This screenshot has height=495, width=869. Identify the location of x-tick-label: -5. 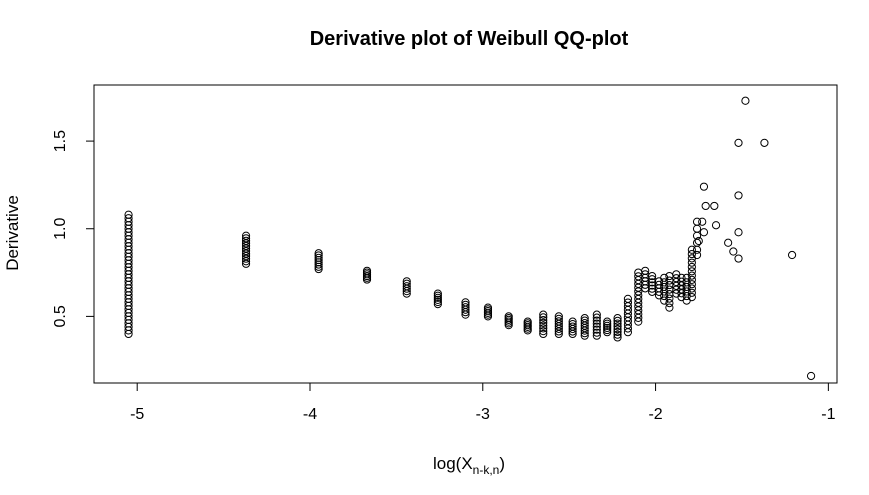
(137, 414).